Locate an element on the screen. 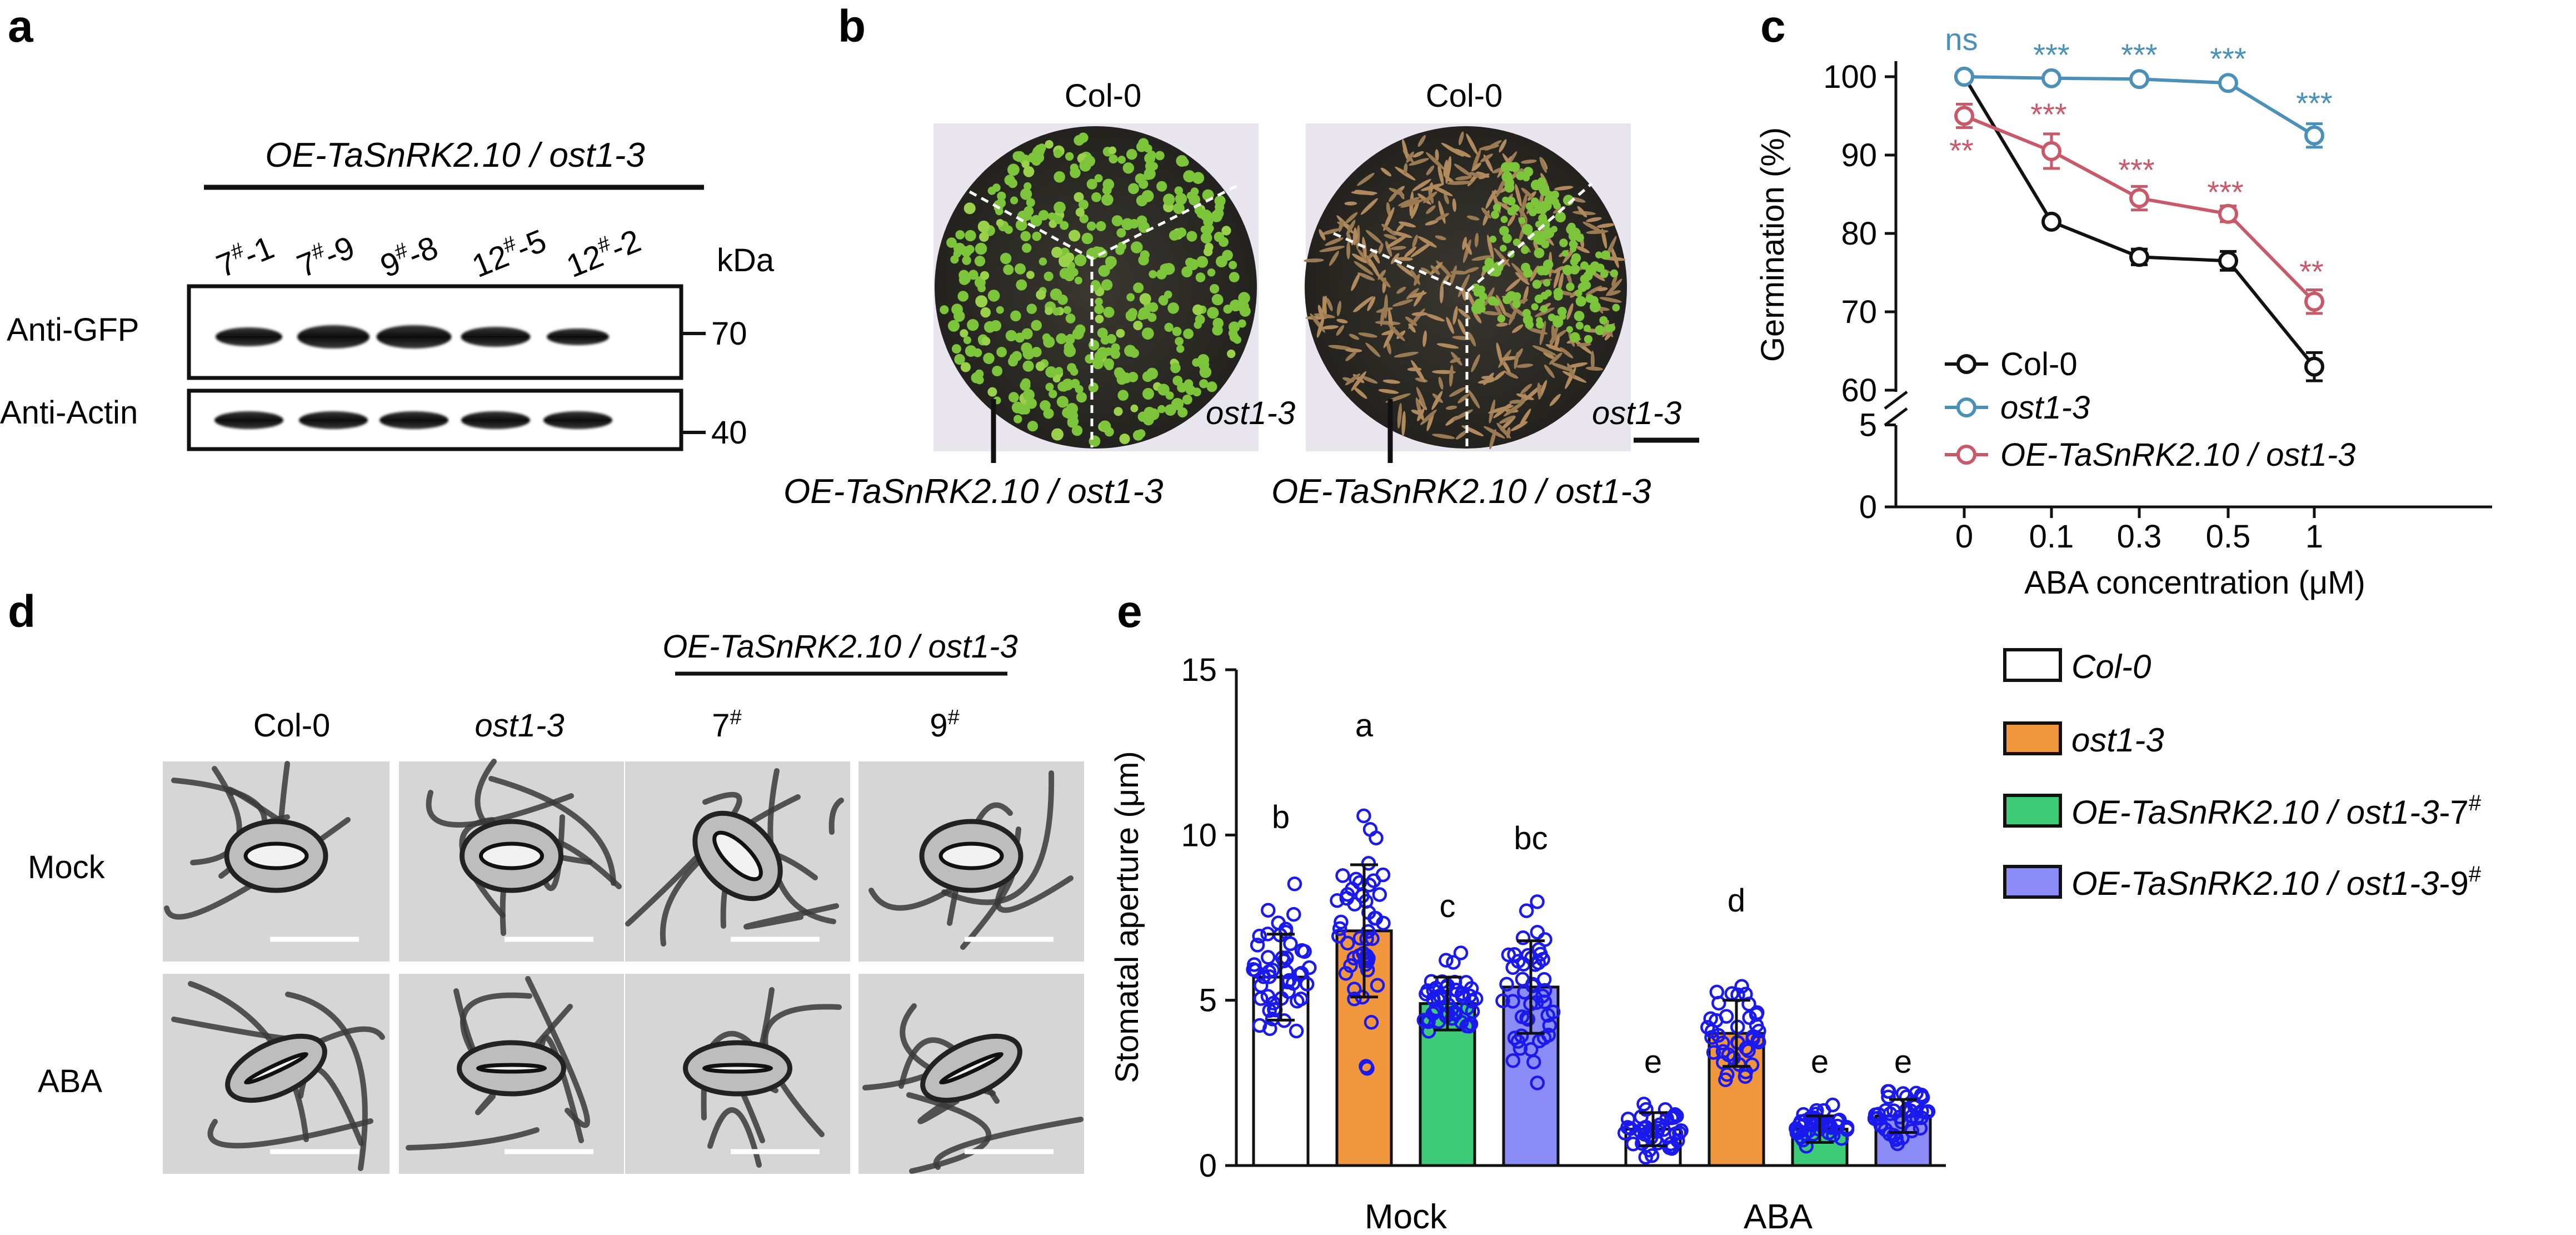  legend-label: OE-TaSnRK2.10 / ost1-3-7# is located at coordinates (2276, 811).